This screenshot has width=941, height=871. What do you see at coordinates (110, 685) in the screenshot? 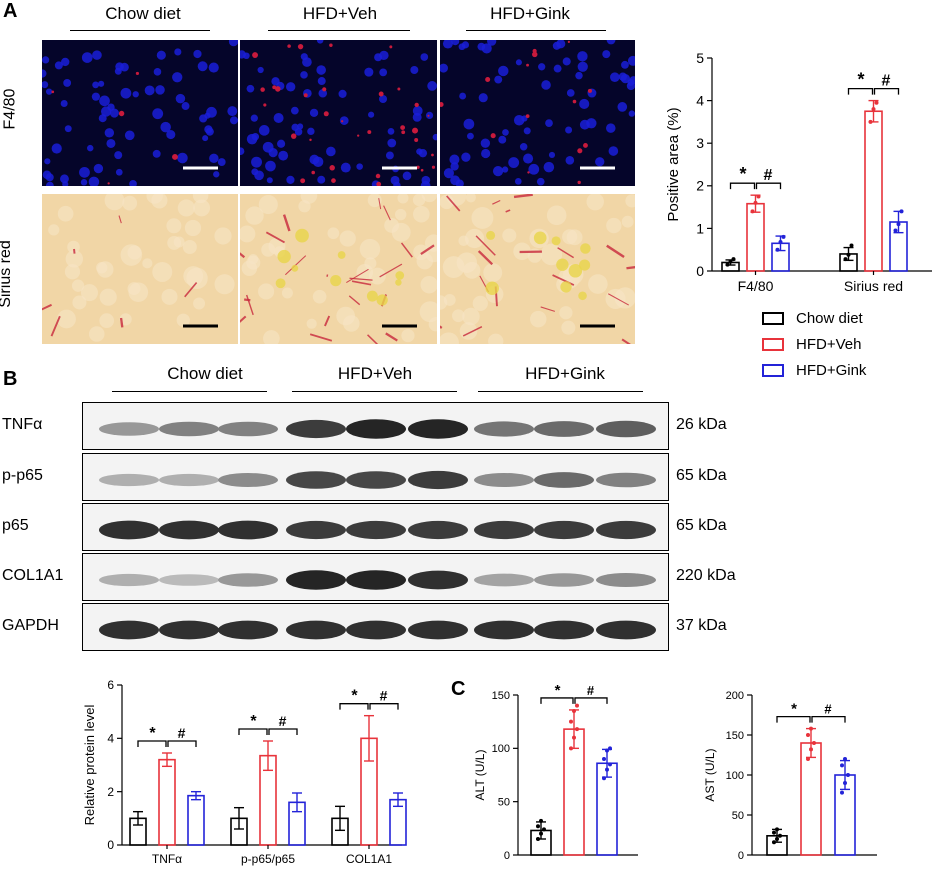
I see `y-tick-label: 6` at bounding box center [110, 685].